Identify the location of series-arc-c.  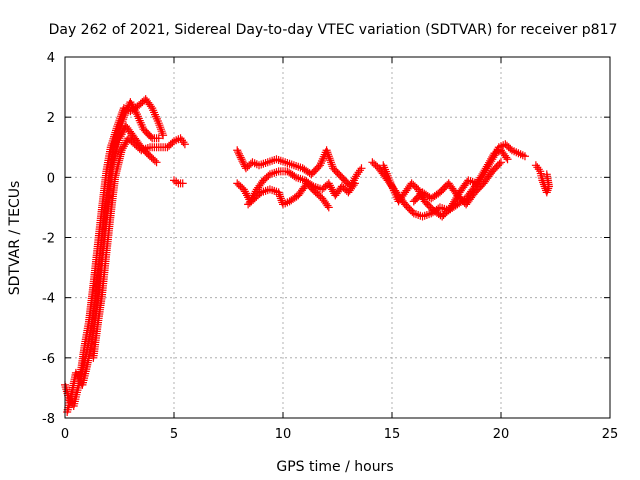
(122, 237).